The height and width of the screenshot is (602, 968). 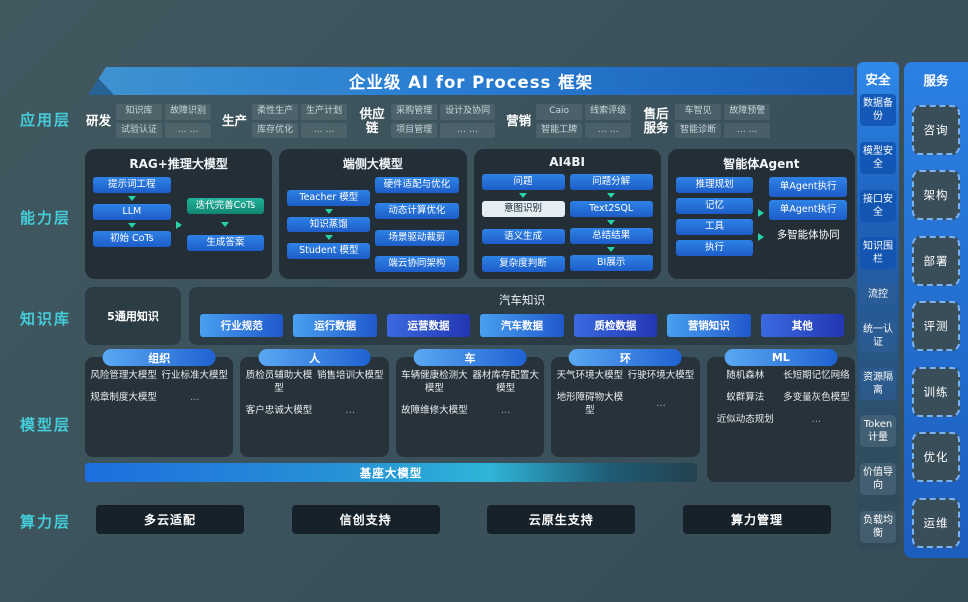 I want to click on foundation-model-bar: 基座大模型, so click(x=391, y=472).